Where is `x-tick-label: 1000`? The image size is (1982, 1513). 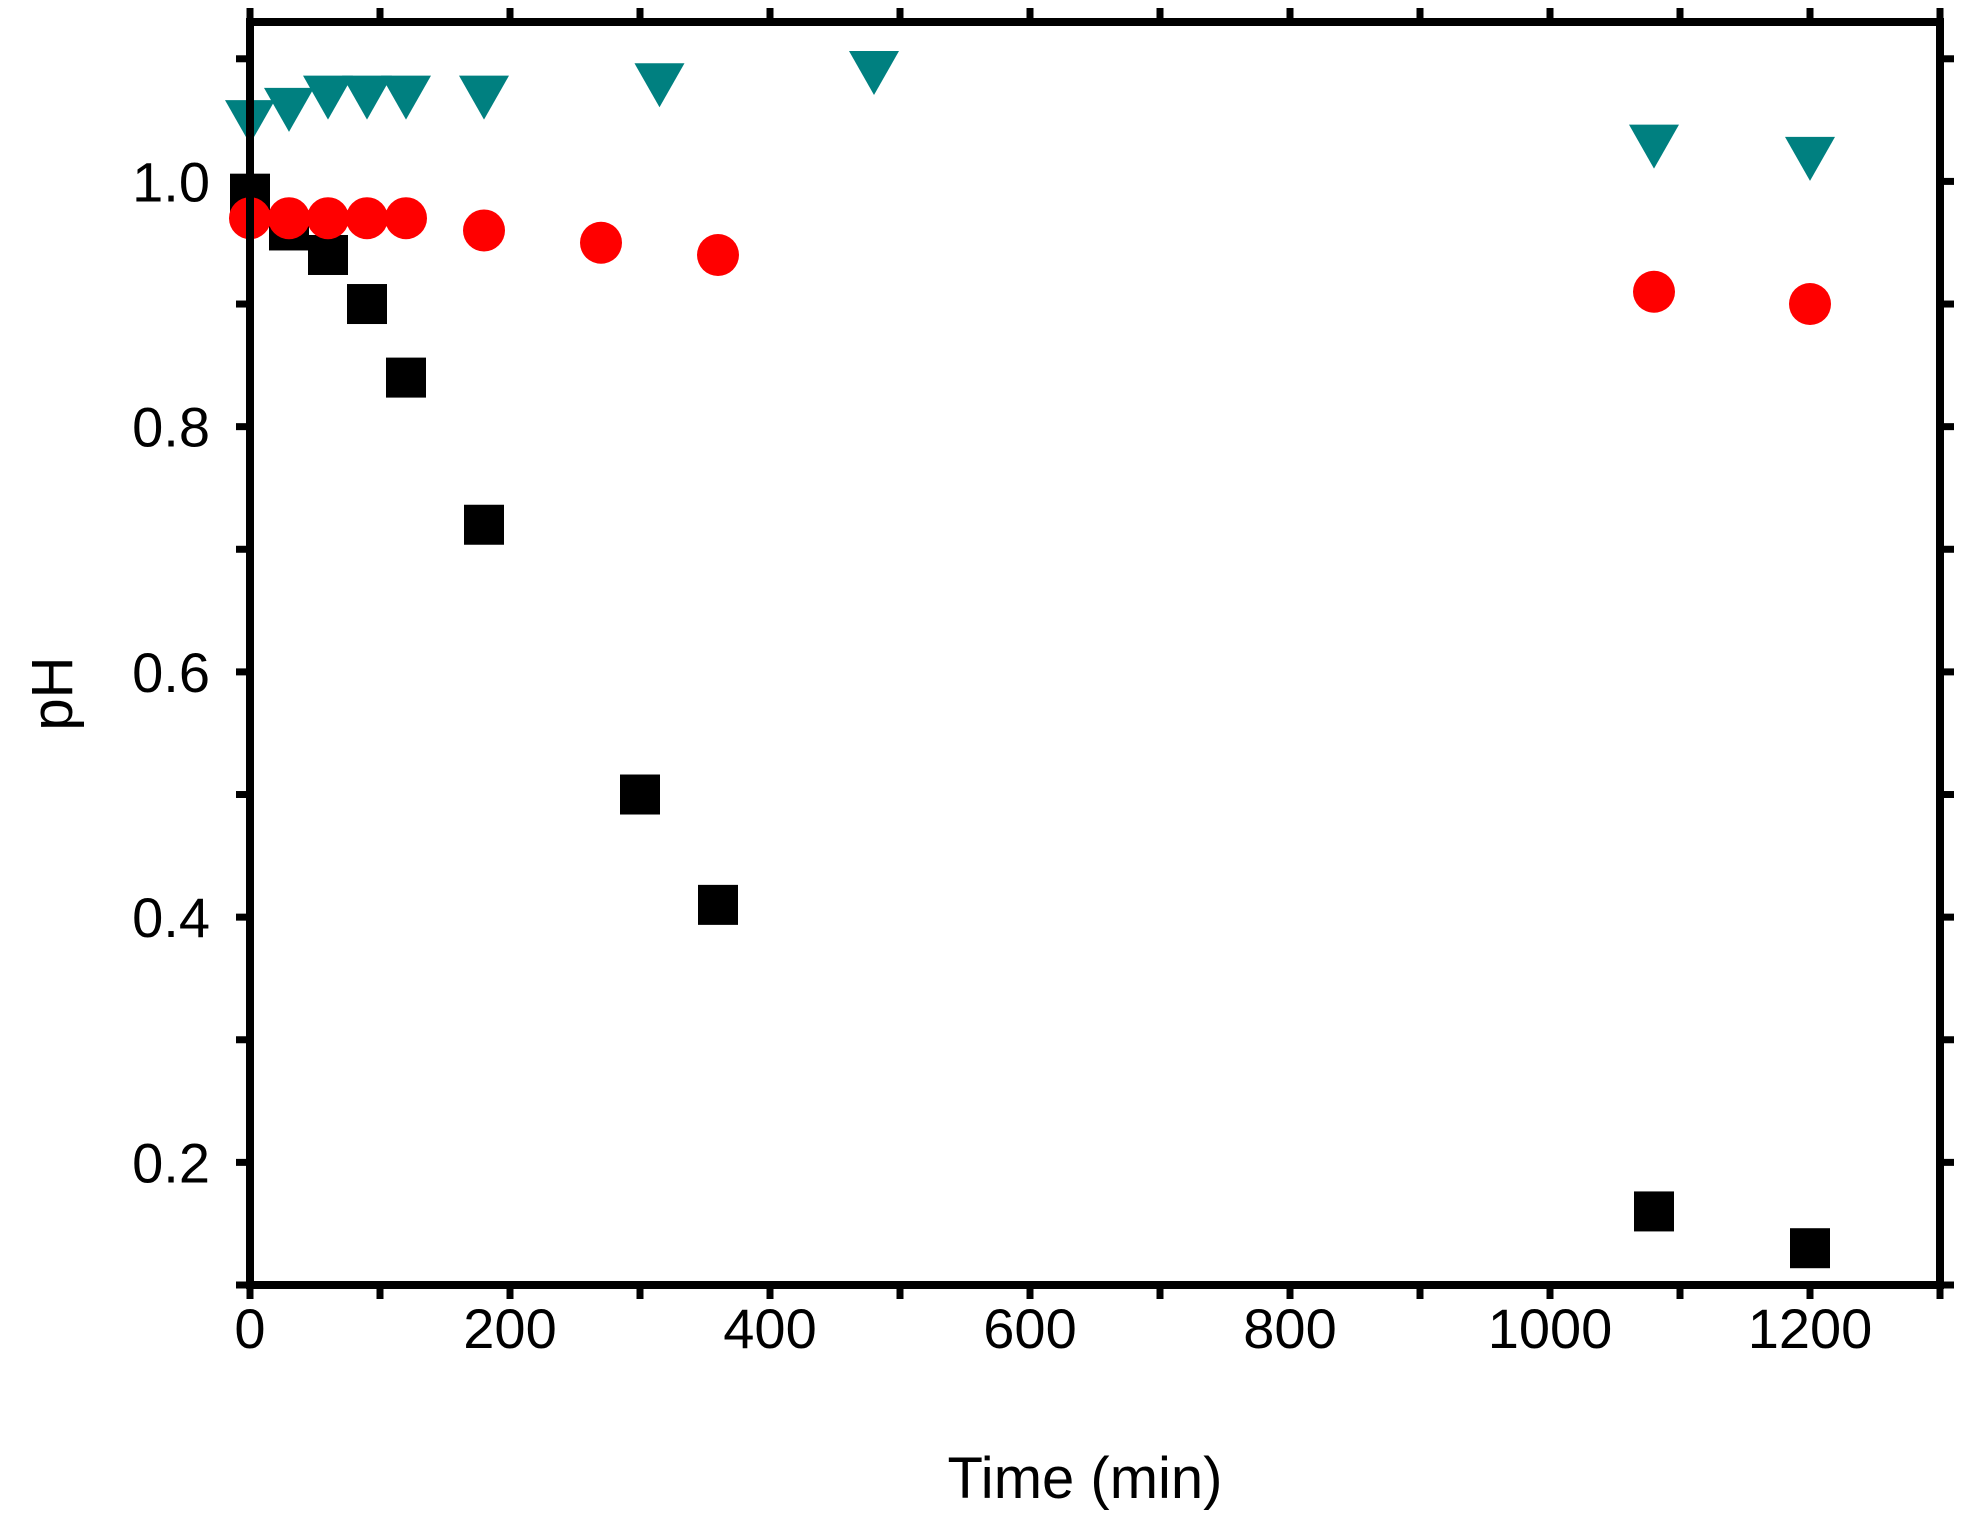 x-tick-label: 1000 is located at coordinates (1550, 1328).